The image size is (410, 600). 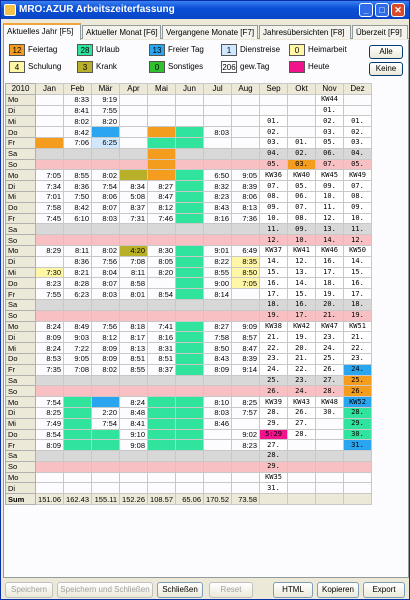 I want to click on day-cell: 30., so click(x=357, y=434).